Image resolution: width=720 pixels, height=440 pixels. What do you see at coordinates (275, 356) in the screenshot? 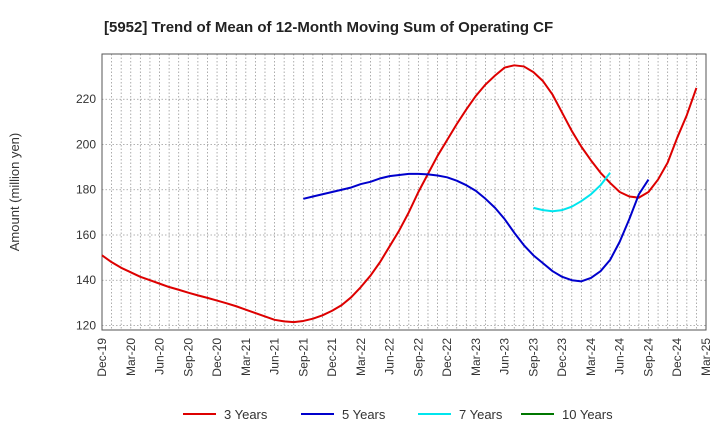
I see `x-tick-label: Jun-21` at bounding box center [275, 356].